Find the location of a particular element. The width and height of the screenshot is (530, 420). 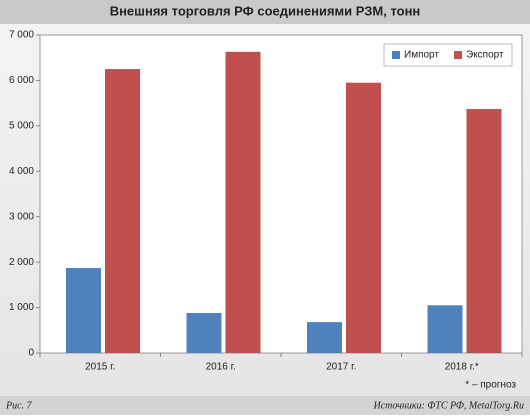

figure-label: Рис. 7 is located at coordinates (19, 405).